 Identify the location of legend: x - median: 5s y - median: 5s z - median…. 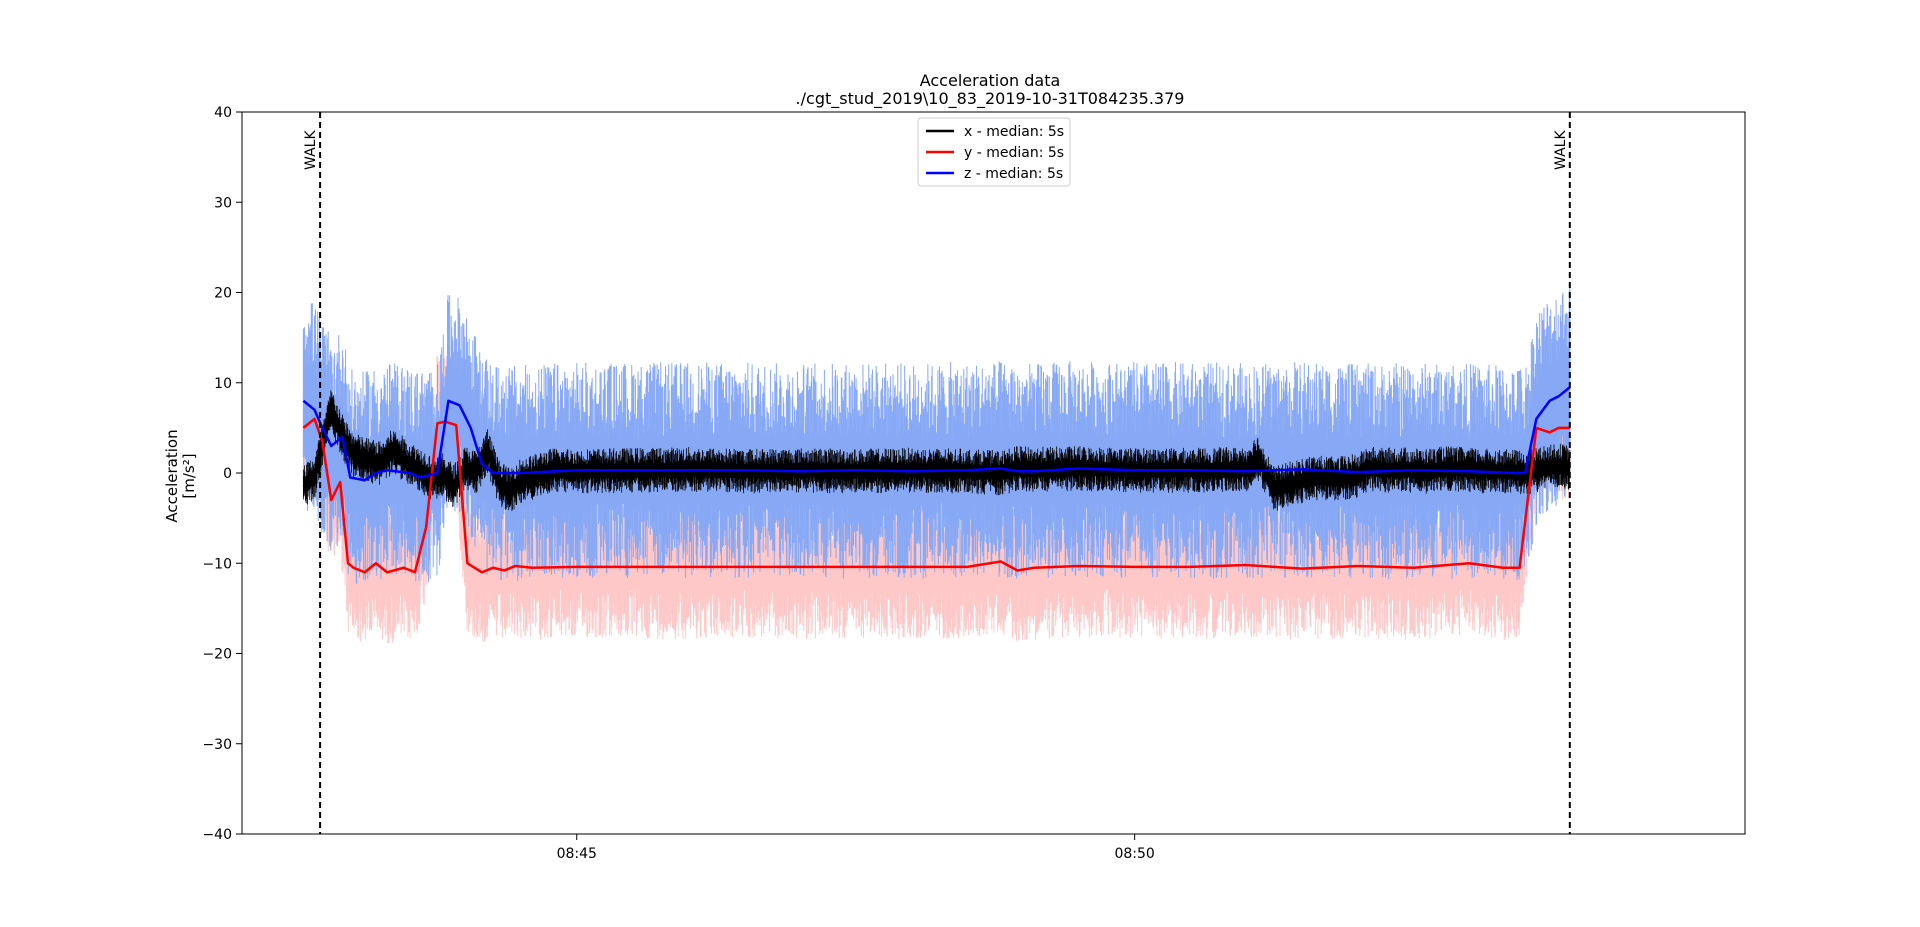
(994, 152).